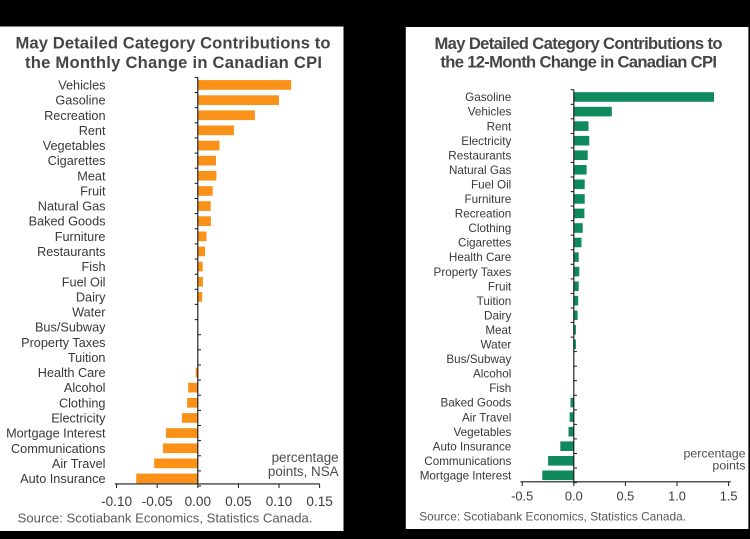  I want to click on svg-text: 0.5, so click(626, 496).